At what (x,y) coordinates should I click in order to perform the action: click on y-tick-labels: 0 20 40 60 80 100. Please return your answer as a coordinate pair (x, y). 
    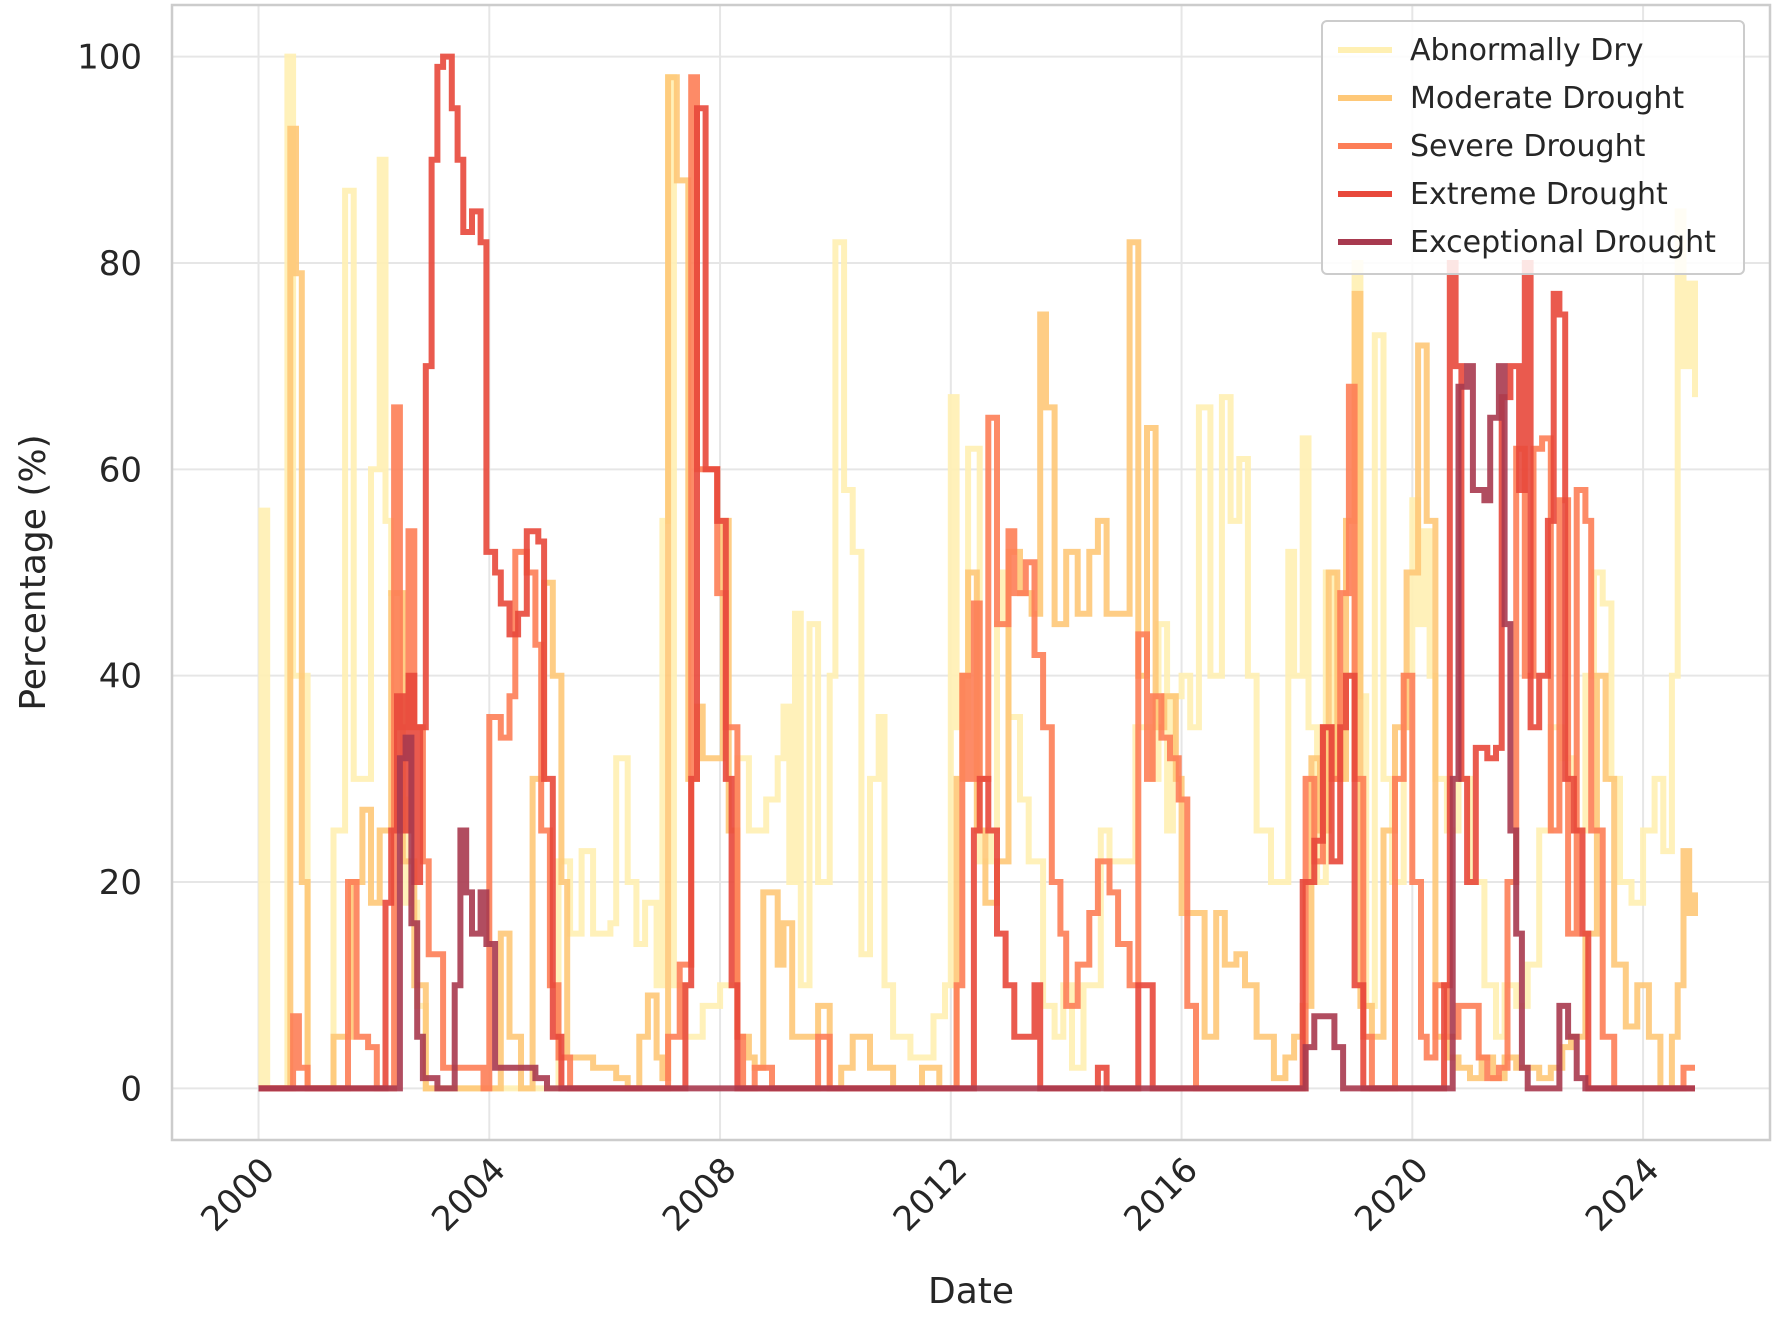
    Looking at the image, I should click on (109, 574).